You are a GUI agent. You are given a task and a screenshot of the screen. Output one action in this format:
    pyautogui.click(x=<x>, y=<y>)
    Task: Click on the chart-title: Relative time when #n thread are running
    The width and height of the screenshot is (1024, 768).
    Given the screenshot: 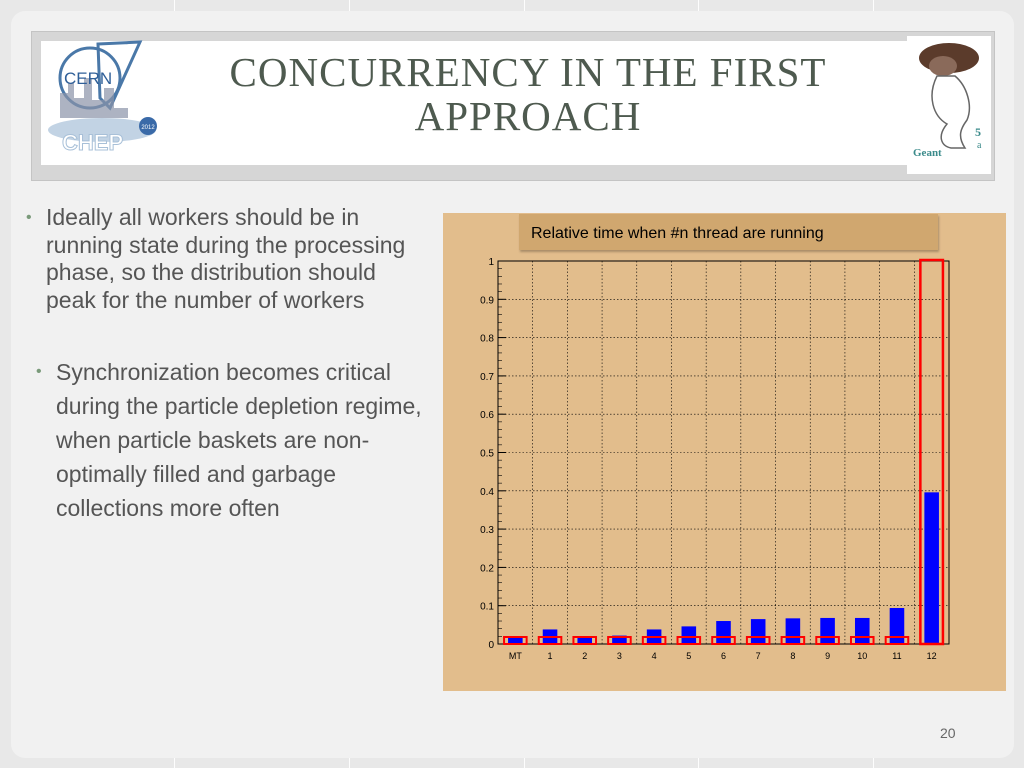 What is the action you would take?
    pyautogui.click(x=728, y=232)
    